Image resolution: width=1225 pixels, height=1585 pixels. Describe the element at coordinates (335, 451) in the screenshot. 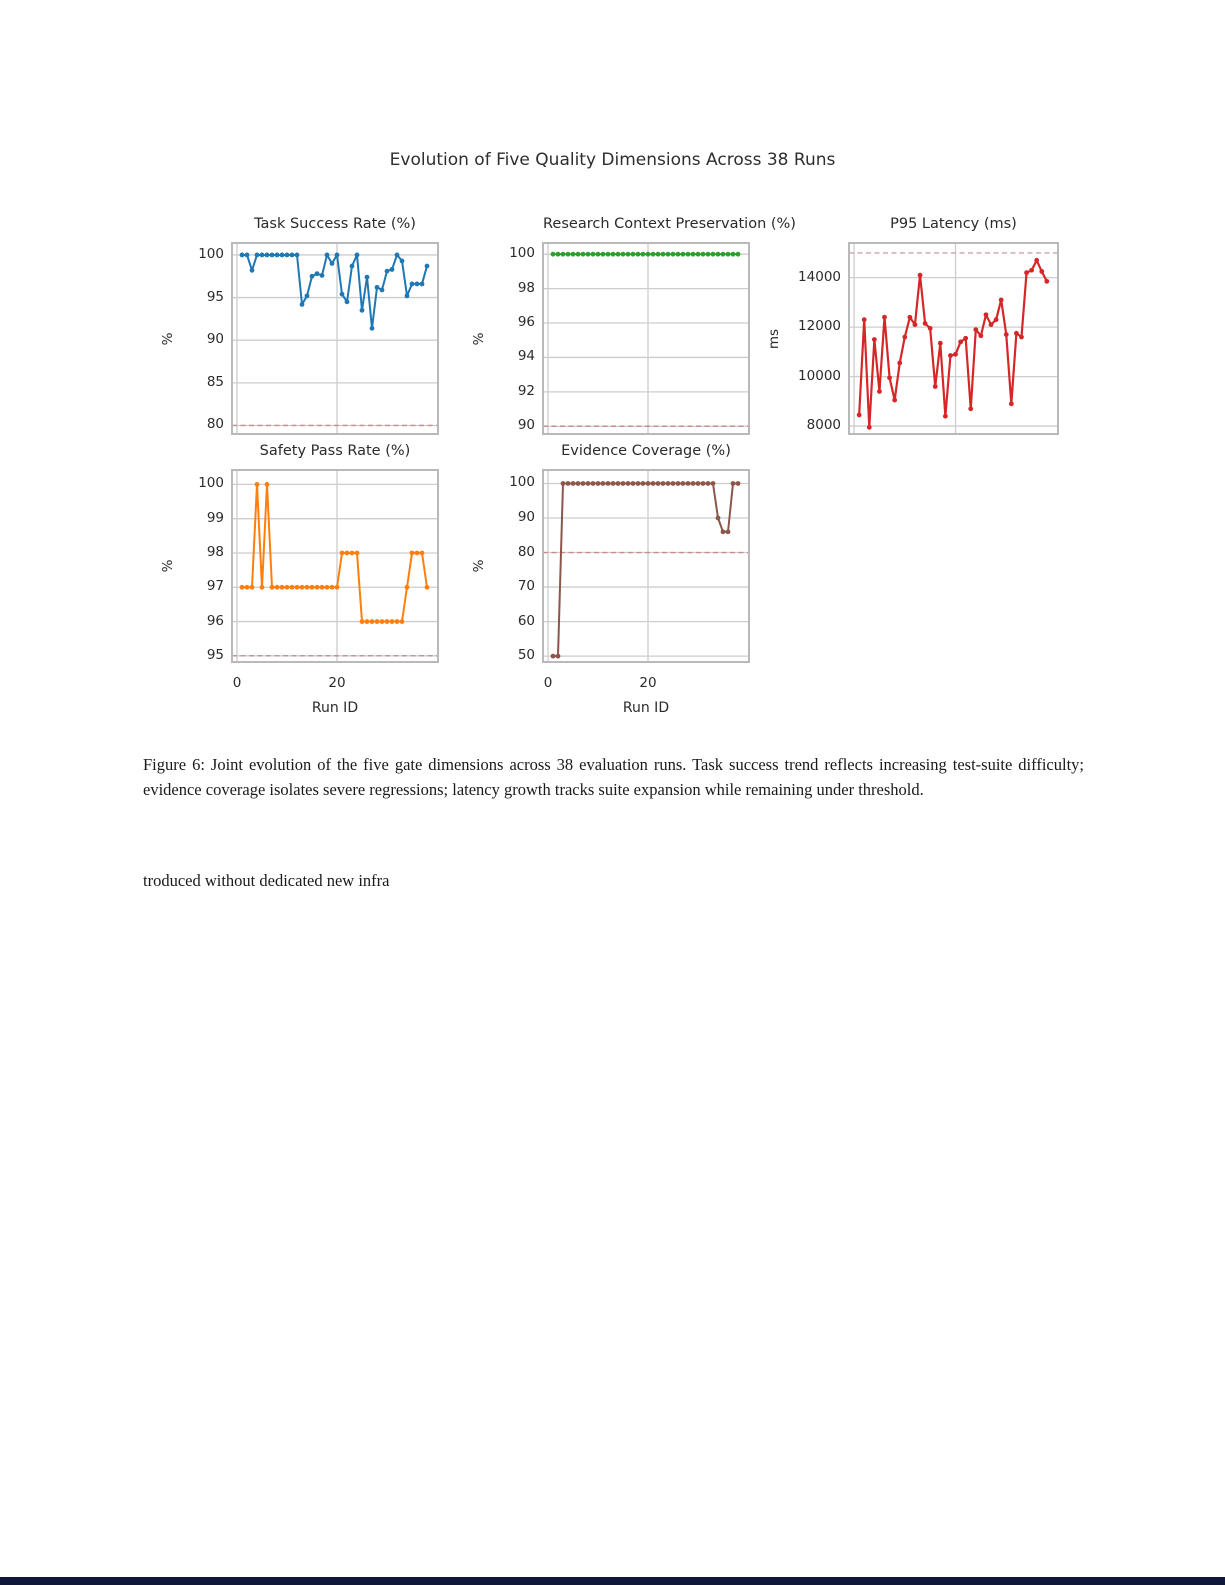

I see `chart-title: Safety Pass Rate (%)` at that location.